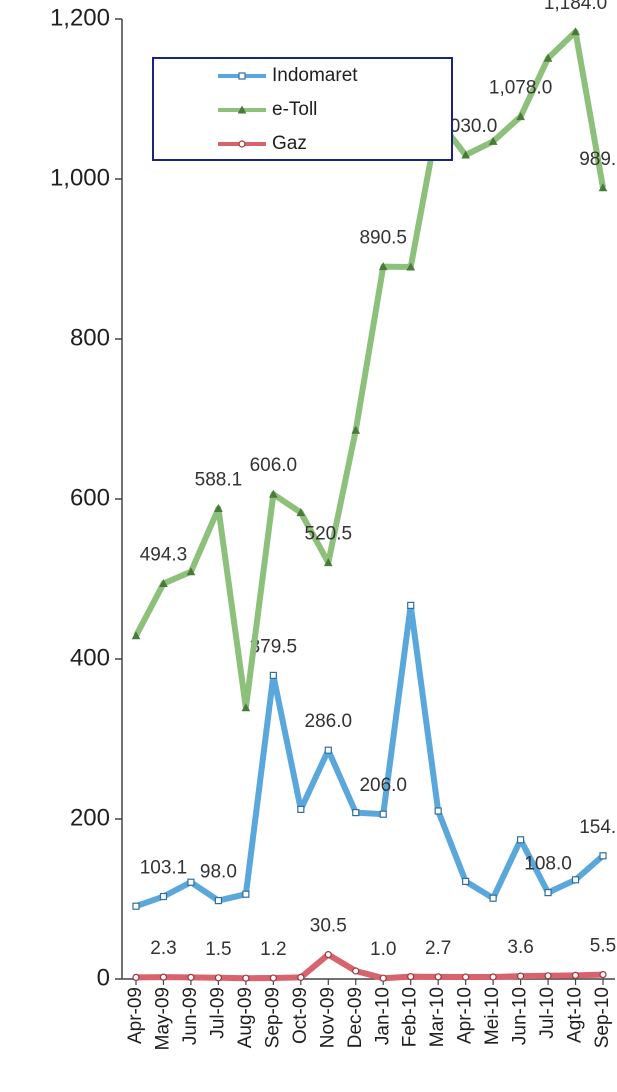 This screenshot has width=617, height=1092. What do you see at coordinates (90, 817) in the screenshot?
I see `y-tick-label: 200` at bounding box center [90, 817].